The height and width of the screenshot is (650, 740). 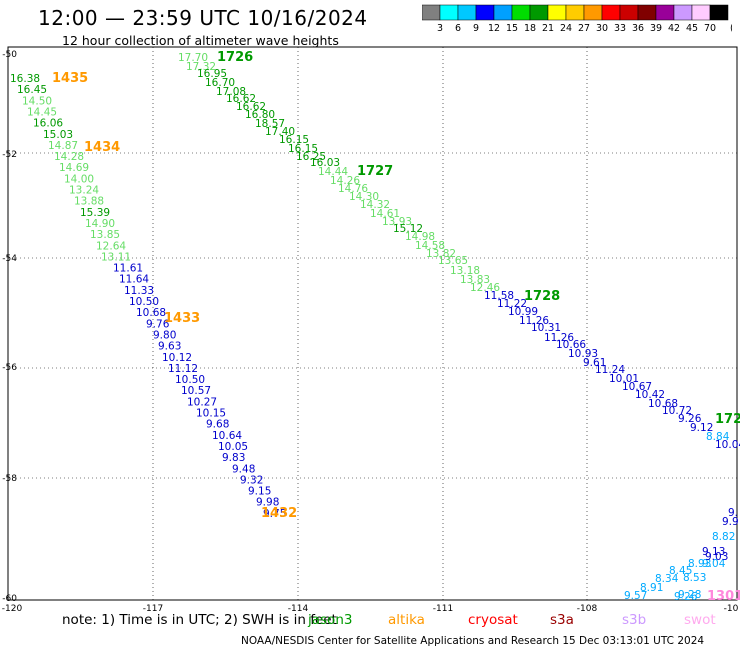 I want to click on latitude-tick-label: -58, so click(x=9, y=479).